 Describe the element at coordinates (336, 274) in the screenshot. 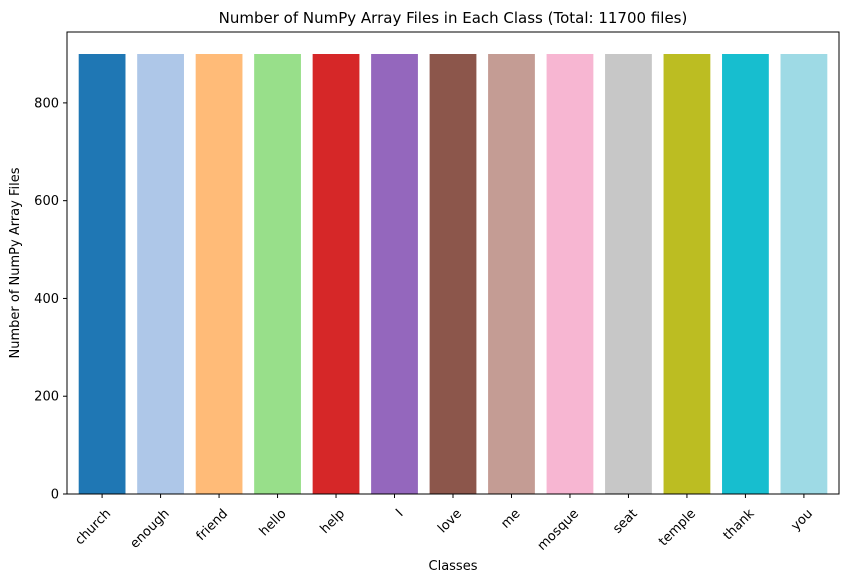

I see `bar-help` at that location.